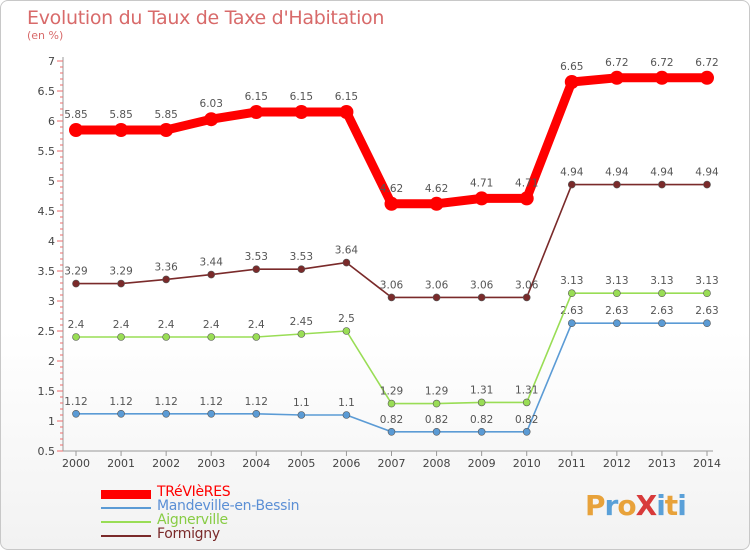 The width and height of the screenshot is (750, 550). Describe the element at coordinates (192, 520) in the screenshot. I see `legend-label: Aignerville` at that location.